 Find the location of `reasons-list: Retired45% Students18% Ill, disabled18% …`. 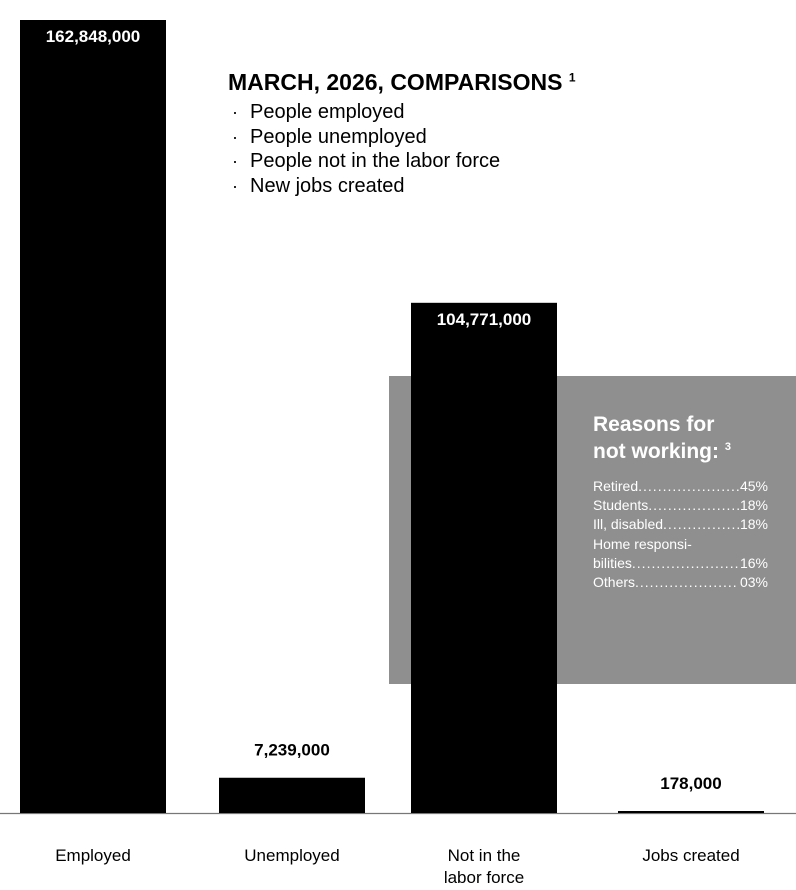

reasons-list: Retired45% Students18% Ill, disabled18% … is located at coordinates (680, 534).